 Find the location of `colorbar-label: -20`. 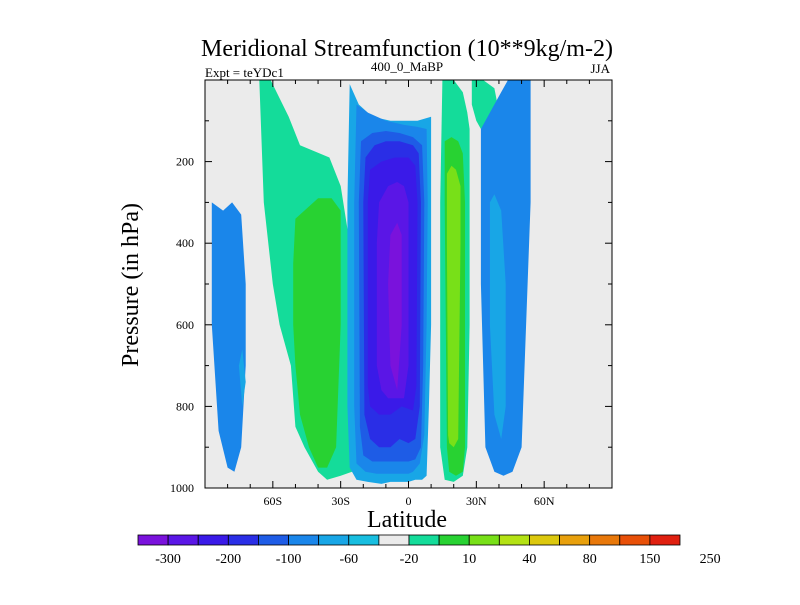

colorbar-label: -20 is located at coordinates (409, 559).